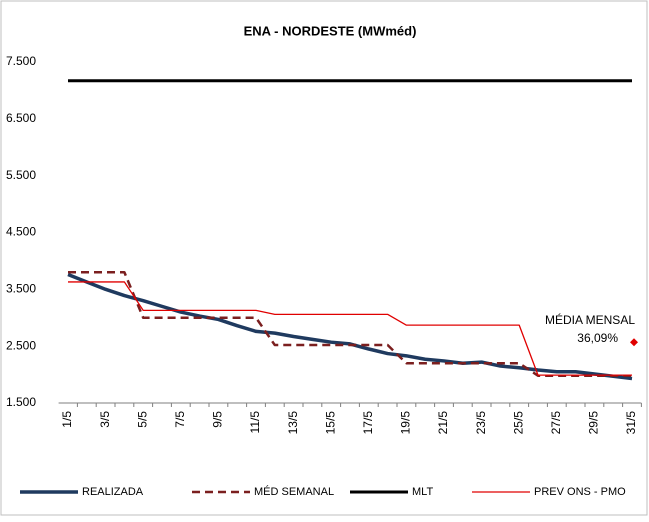 The width and height of the screenshot is (649, 522). I want to click on x-tick-label: 1/5, so click(67, 419).